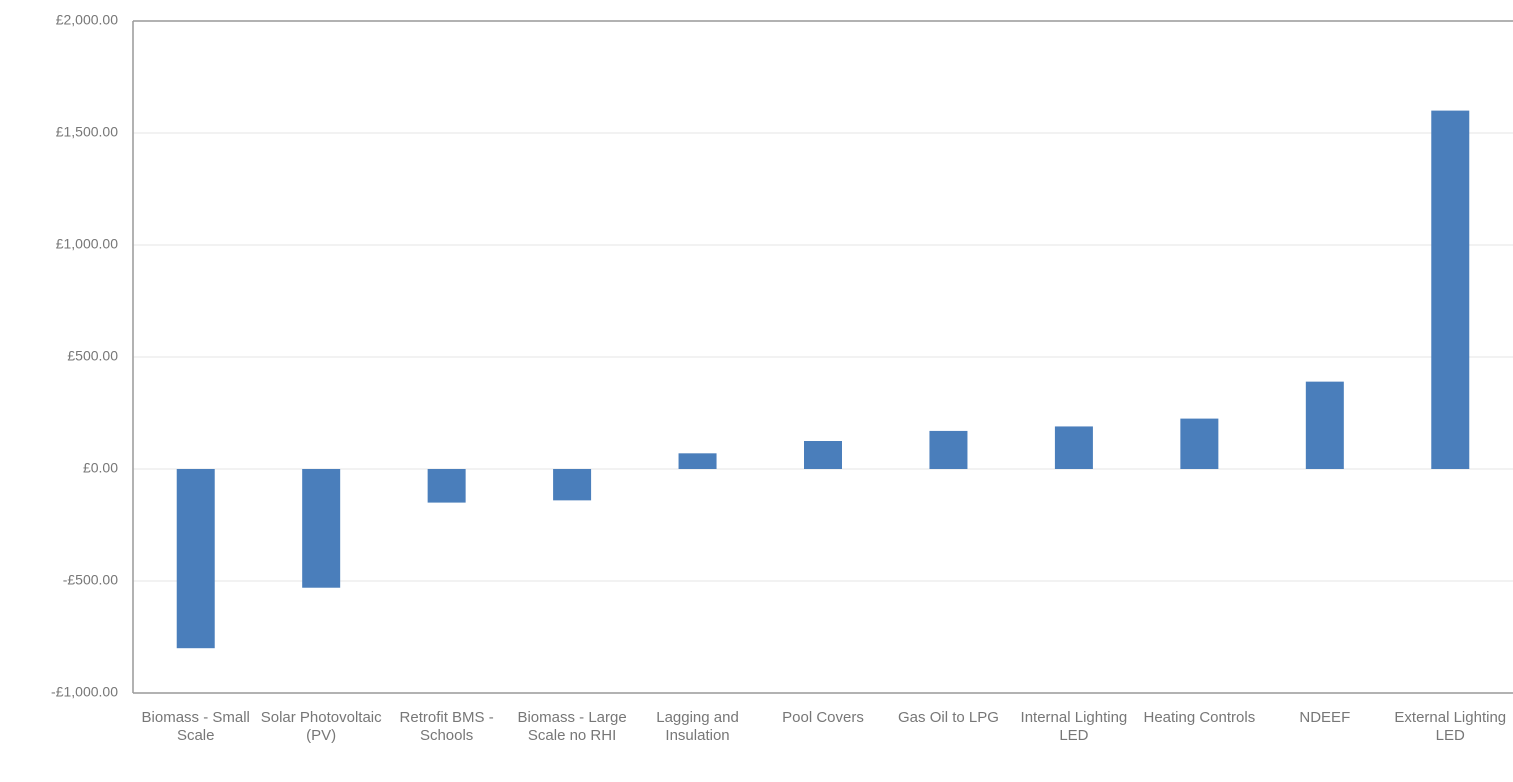 This screenshot has height=782, width=1513. Describe the element at coordinates (87, 20) in the screenshot. I see `y-tick-label: £2,000.00` at that location.